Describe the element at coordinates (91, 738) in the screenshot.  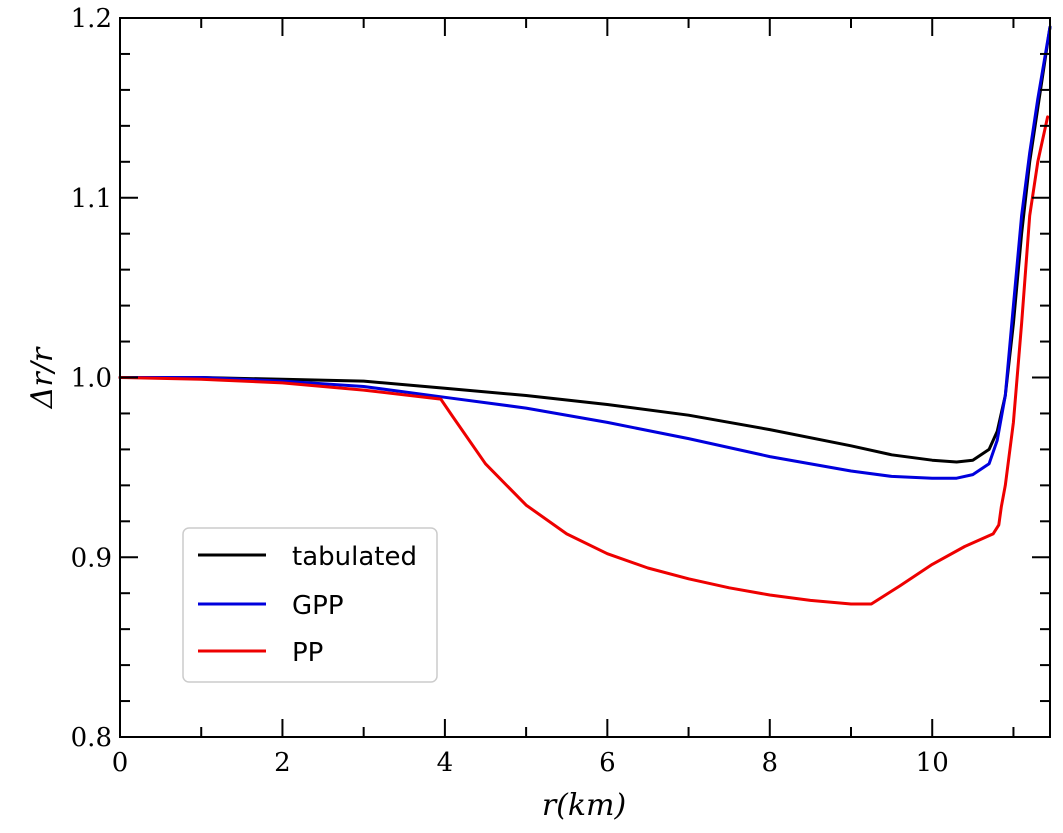
I see `y-tick-label: 0.8` at that location.